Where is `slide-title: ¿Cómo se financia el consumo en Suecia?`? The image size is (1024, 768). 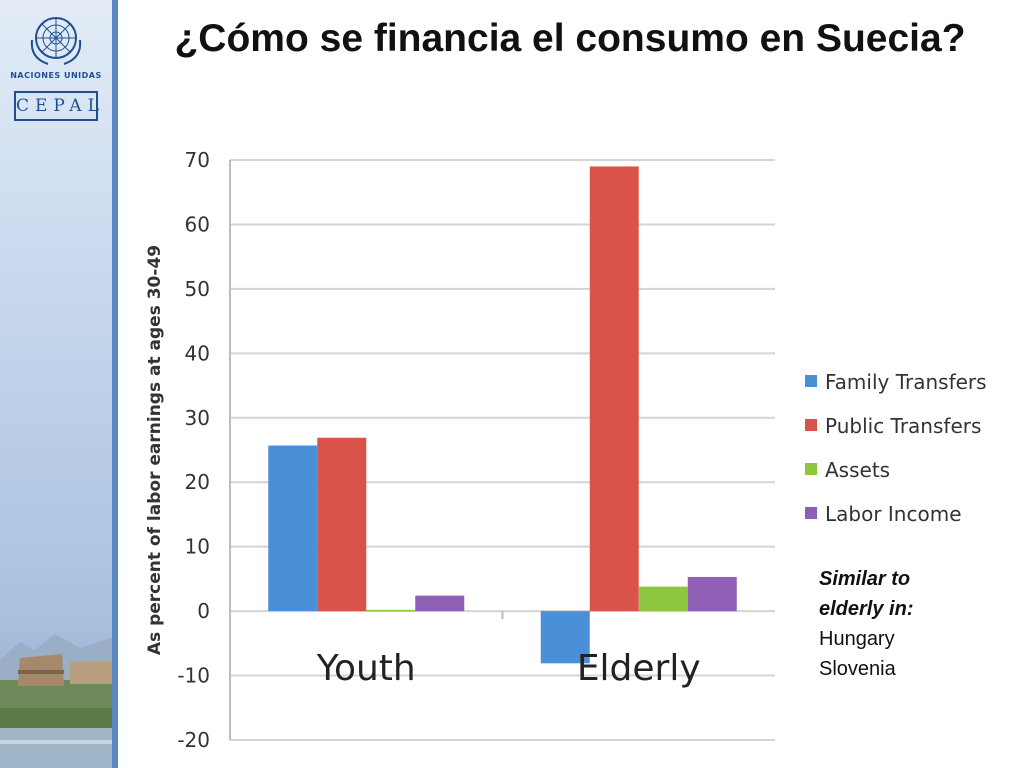
slide-title: ¿Cómo se financia el consumo en Suecia? is located at coordinates (570, 38).